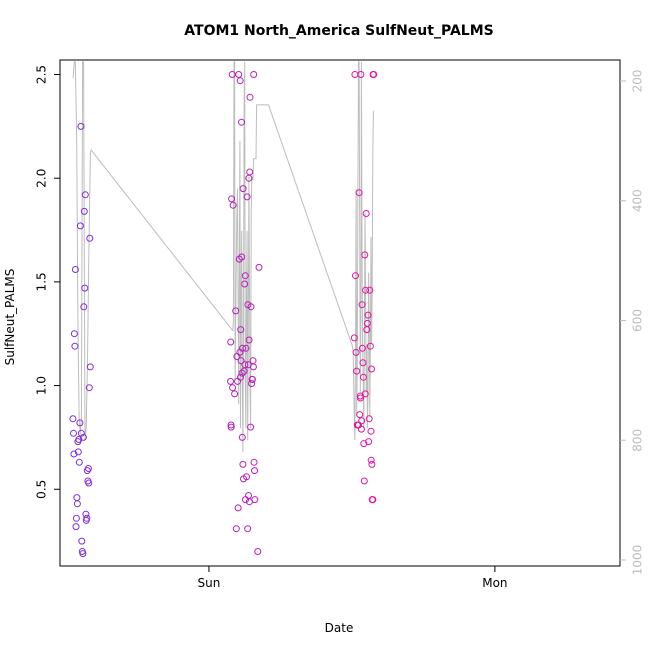  I want to click on y2-tick-label: 600, so click(638, 320).